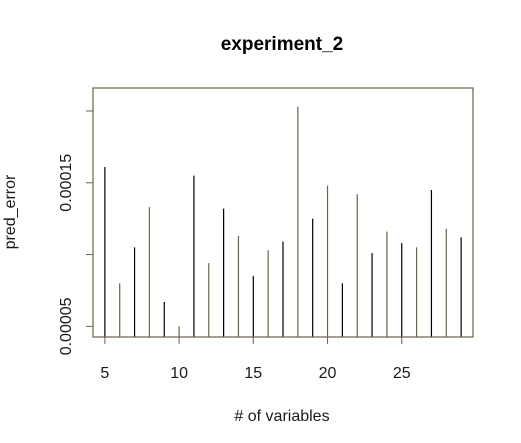 The image size is (521, 443). Describe the element at coordinates (66, 326) in the screenshot. I see `y-tick-label-0: 0.00005` at that location.